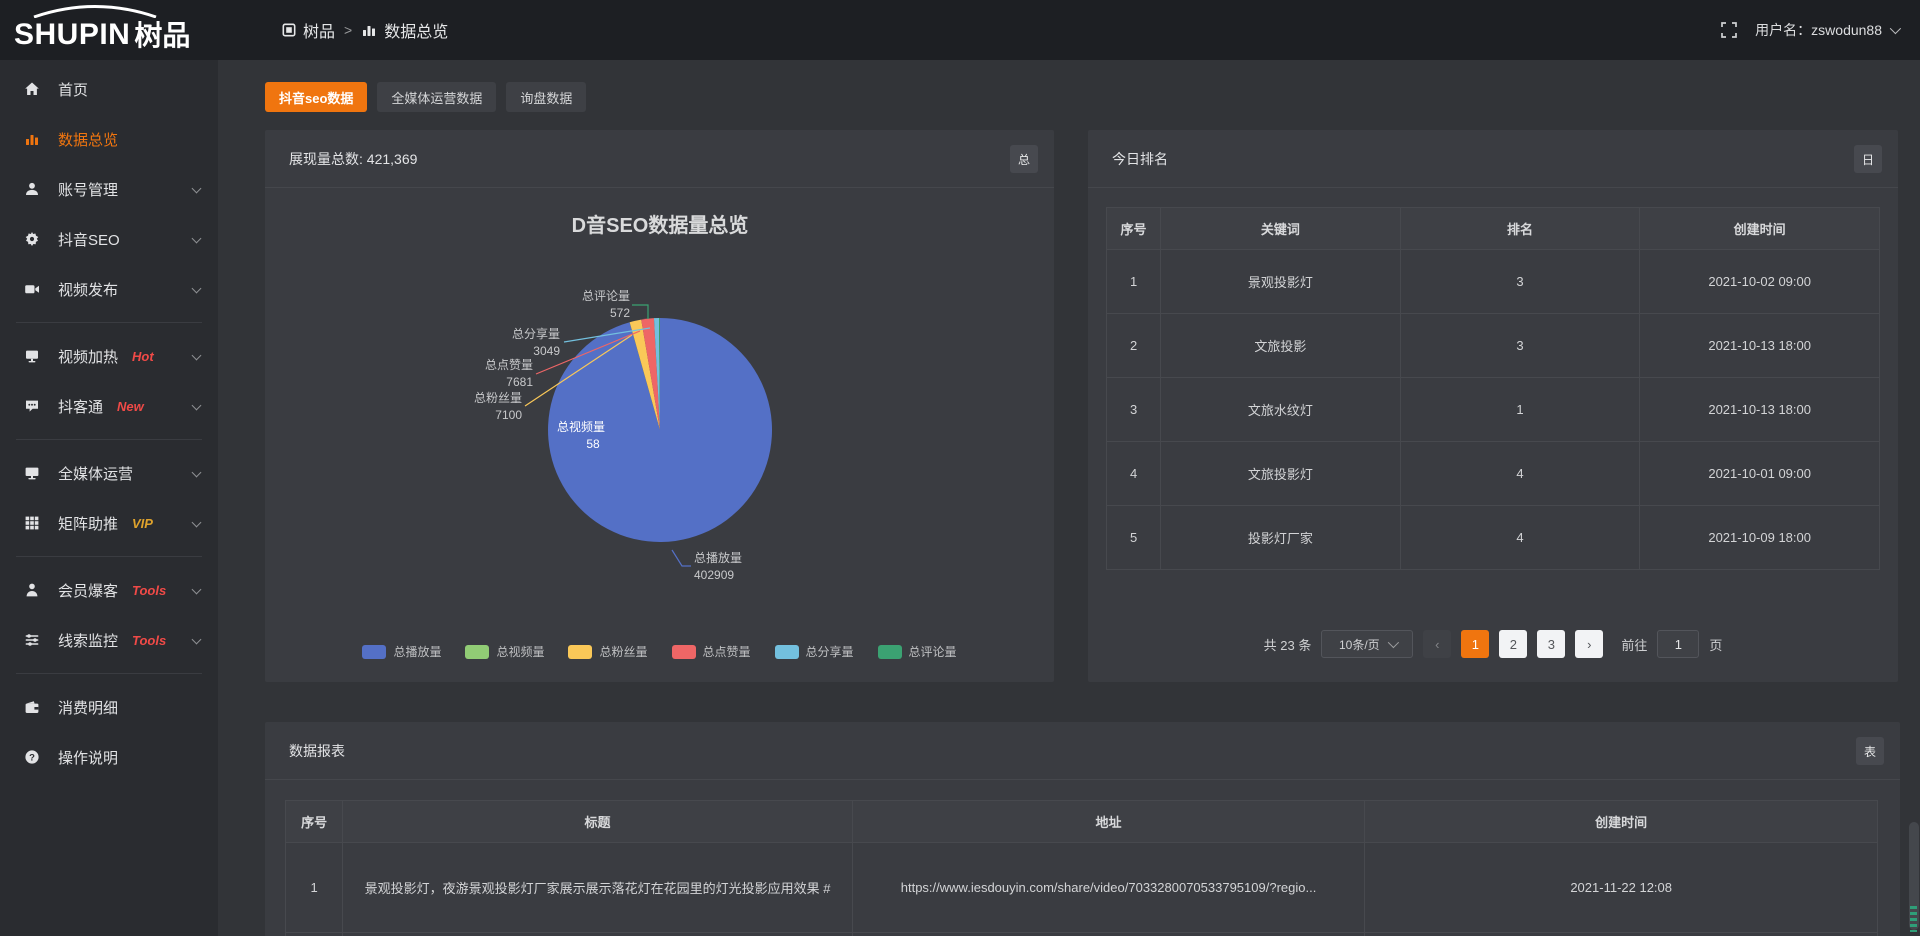  I want to click on column-header: 标题, so click(597, 821).